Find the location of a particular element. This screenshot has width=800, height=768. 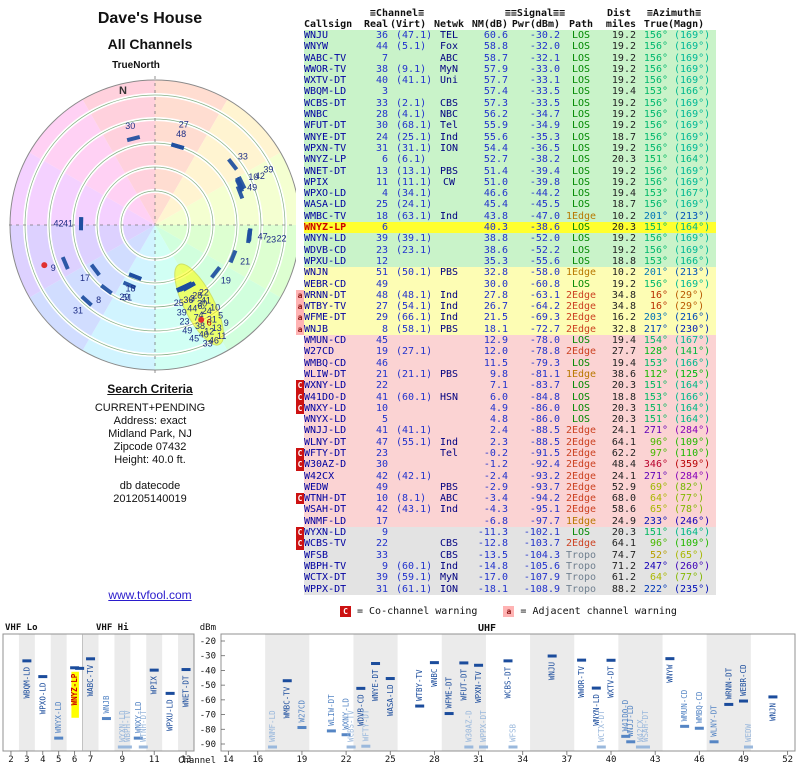

station-channel-label: 5 is located at coordinates (220, 315).